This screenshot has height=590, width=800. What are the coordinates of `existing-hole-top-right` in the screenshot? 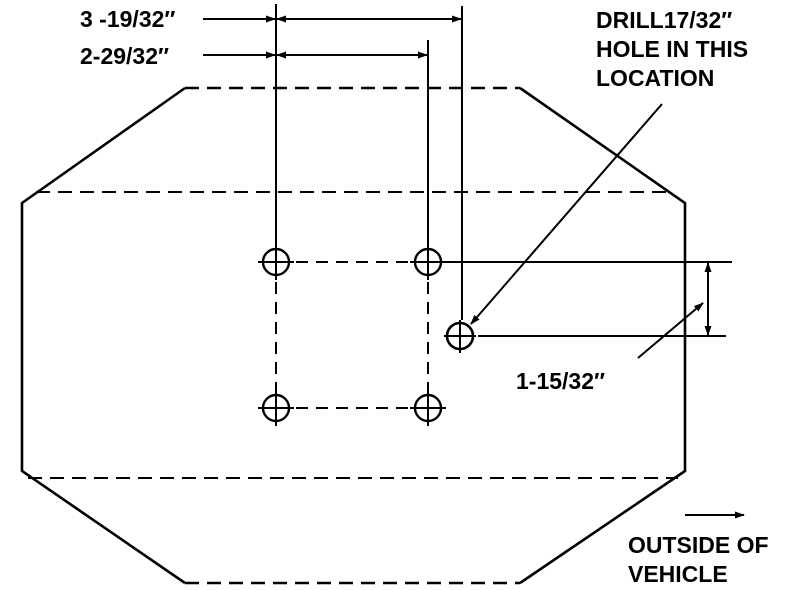 It's located at (428, 262).